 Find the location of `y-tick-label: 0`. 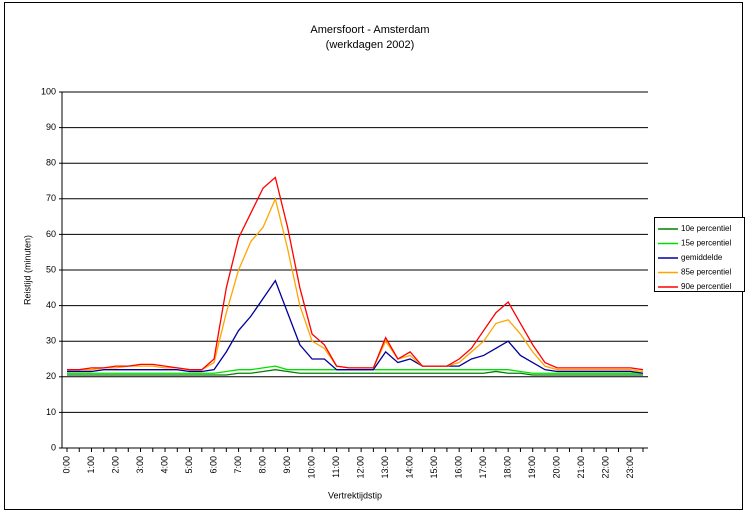

y-tick-label: 0 is located at coordinates (53, 447).